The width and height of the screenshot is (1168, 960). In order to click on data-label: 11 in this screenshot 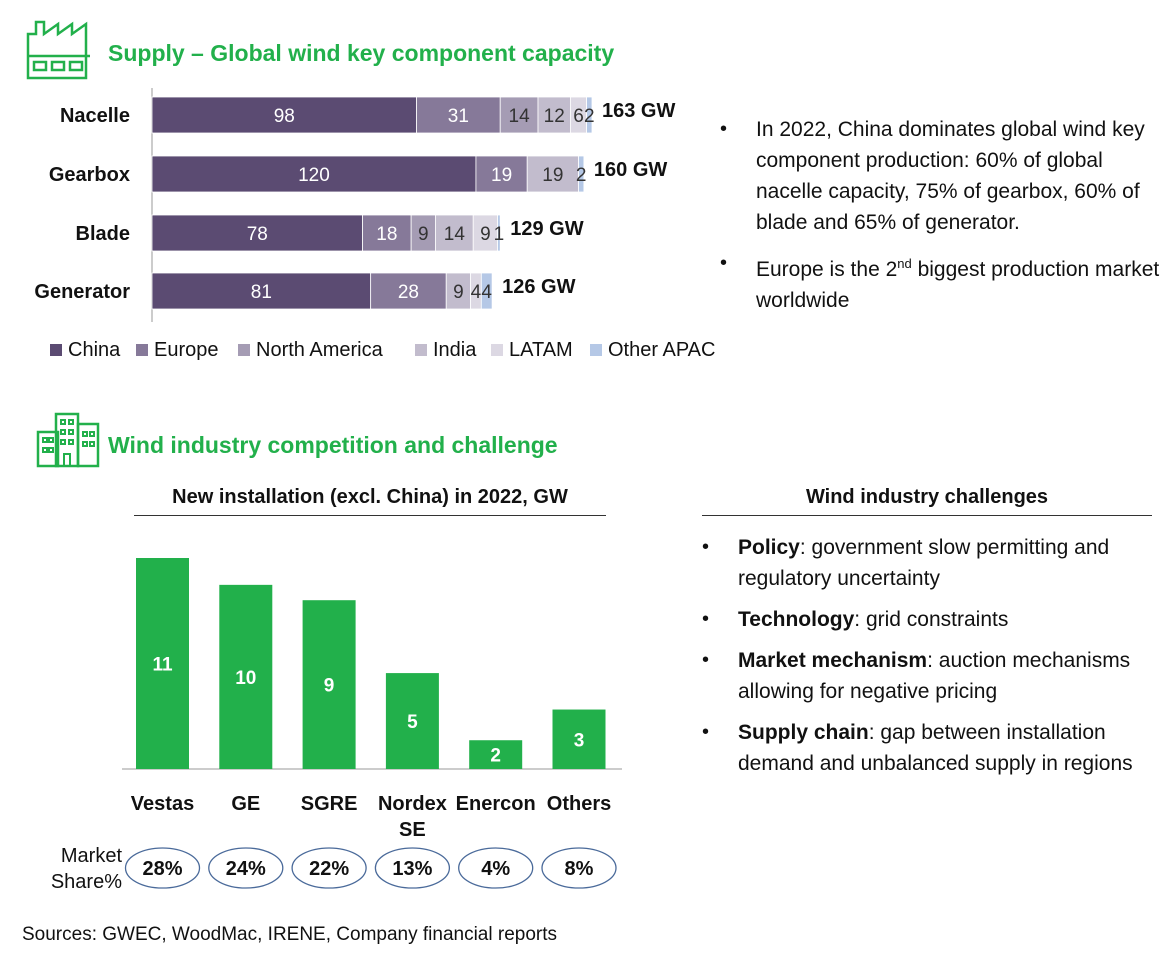, I will do `click(162, 665)`.